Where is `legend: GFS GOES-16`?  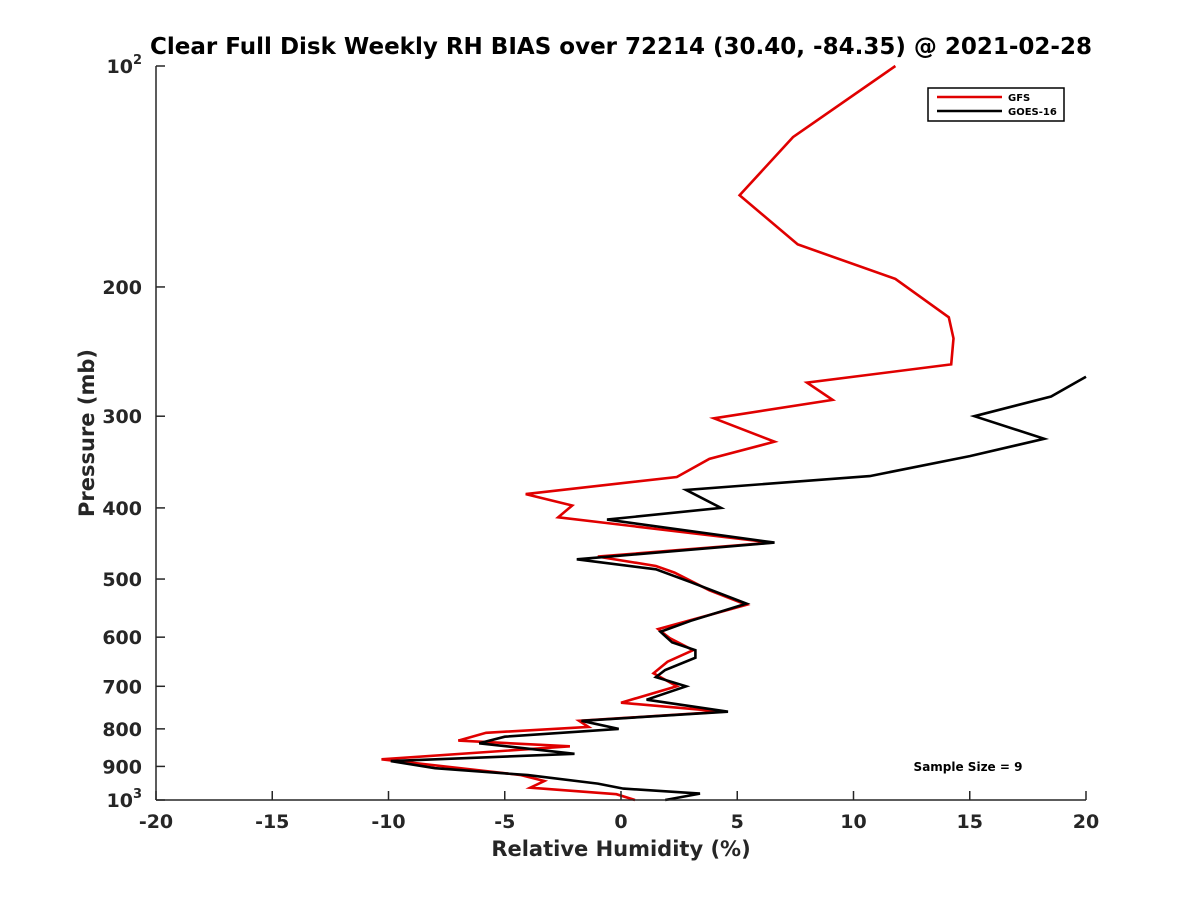 legend: GFS GOES-16 is located at coordinates (996, 104).